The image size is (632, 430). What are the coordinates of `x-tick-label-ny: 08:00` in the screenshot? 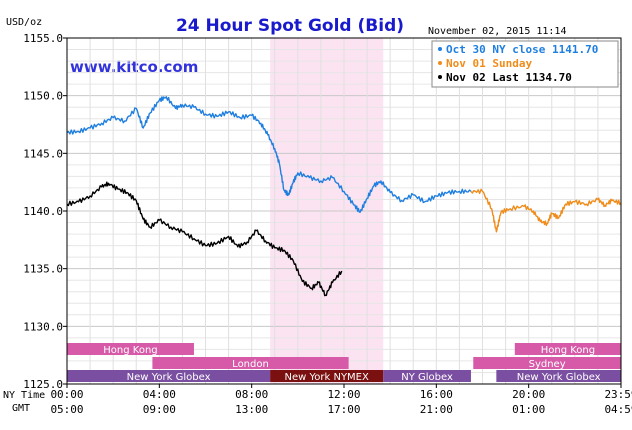 It's located at (251, 394).